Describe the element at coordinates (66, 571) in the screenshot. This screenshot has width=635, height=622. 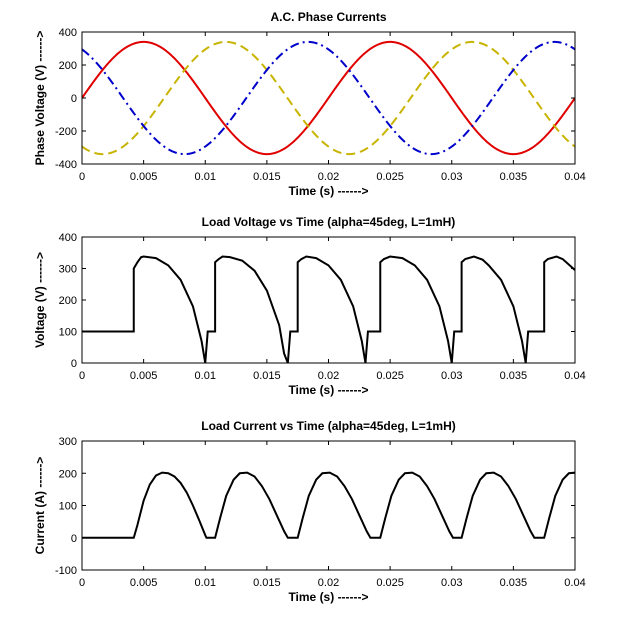
I see `y-tick-label: -100` at that location.